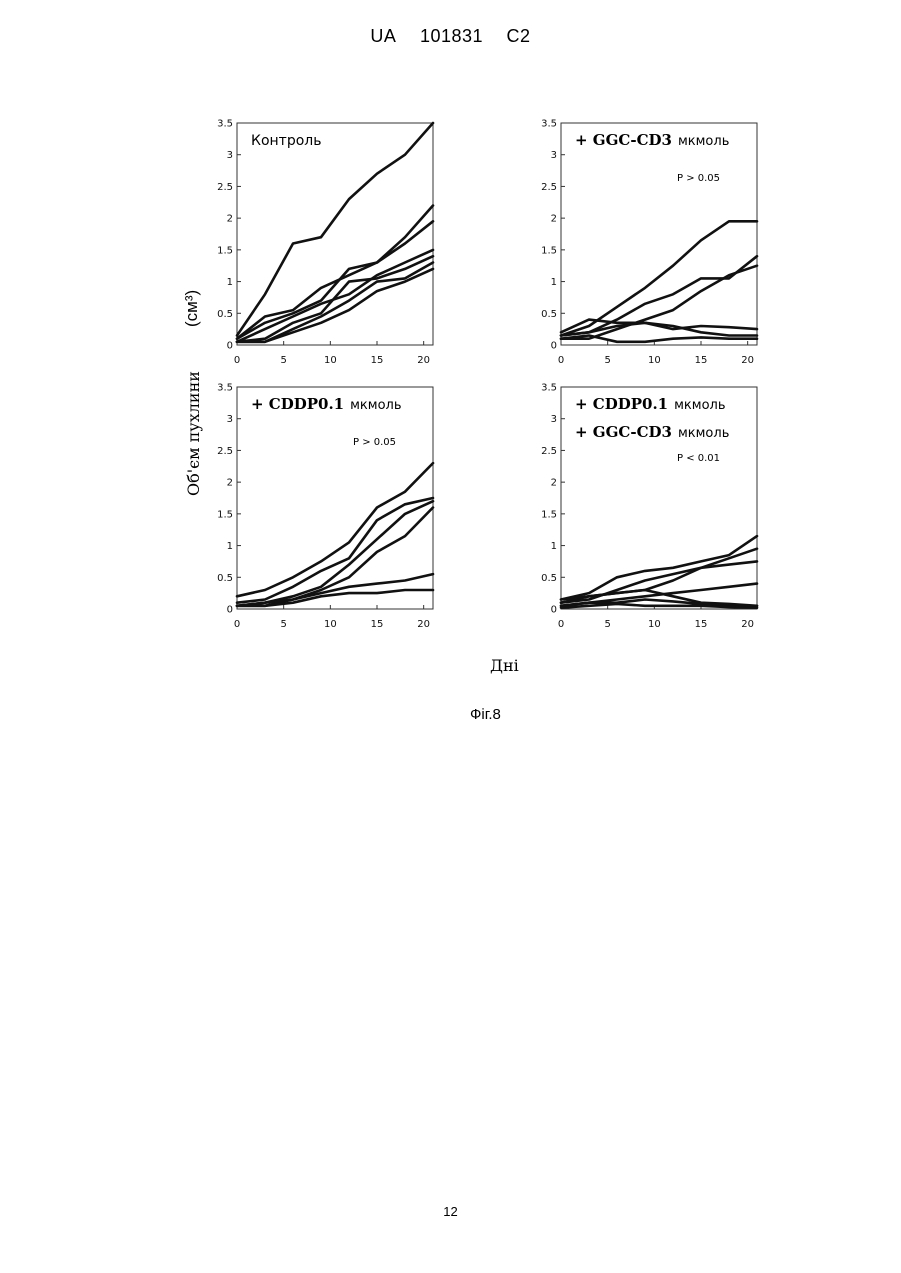  What do you see at coordinates (276, 405) in the screenshot?
I see `y-axis-label-group: Об'єм пухлини` at bounding box center [276, 405].